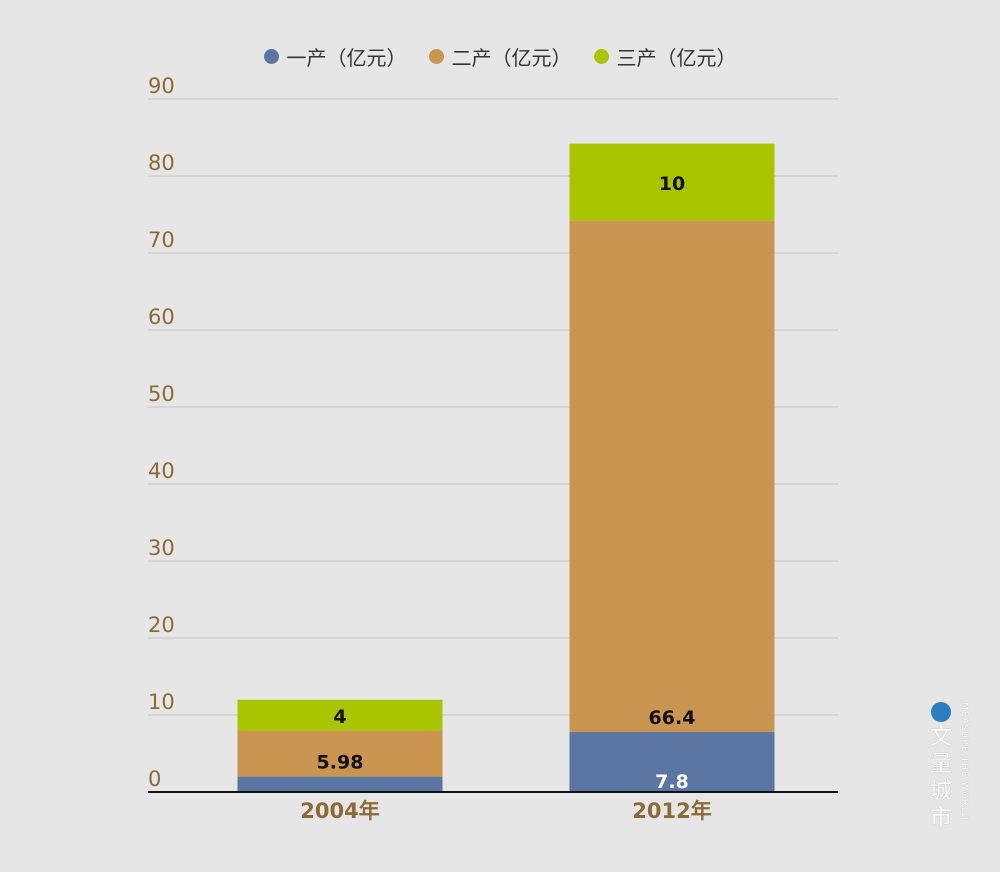 The height and width of the screenshot is (872, 1000). What do you see at coordinates (671, 811) in the screenshot?
I see `x-tick-label: 2012年` at bounding box center [671, 811].